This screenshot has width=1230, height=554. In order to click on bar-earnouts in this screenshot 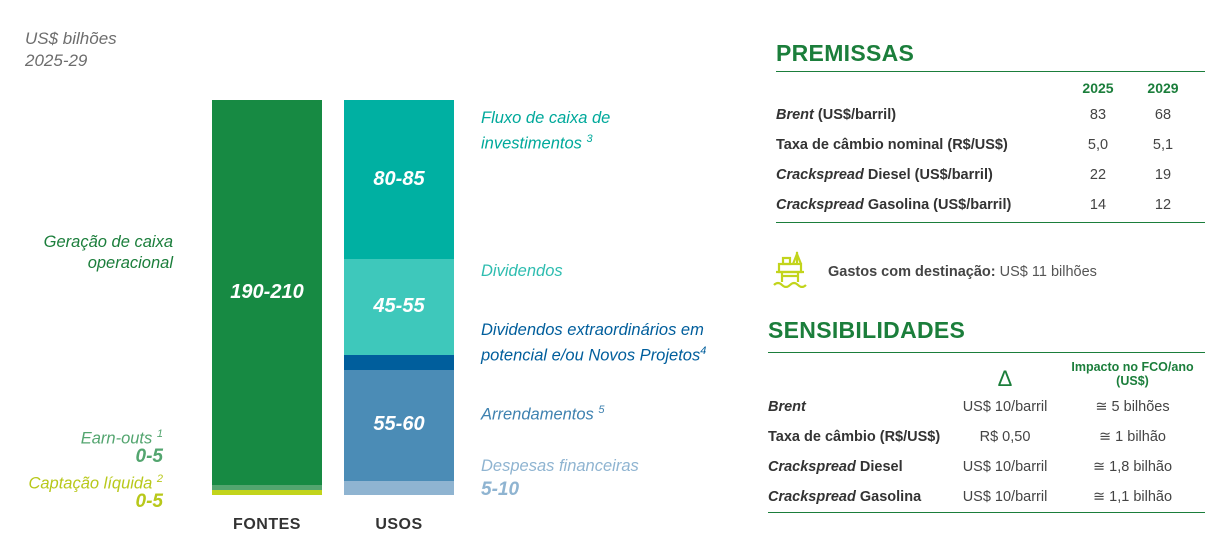, I will do `click(267, 488)`.